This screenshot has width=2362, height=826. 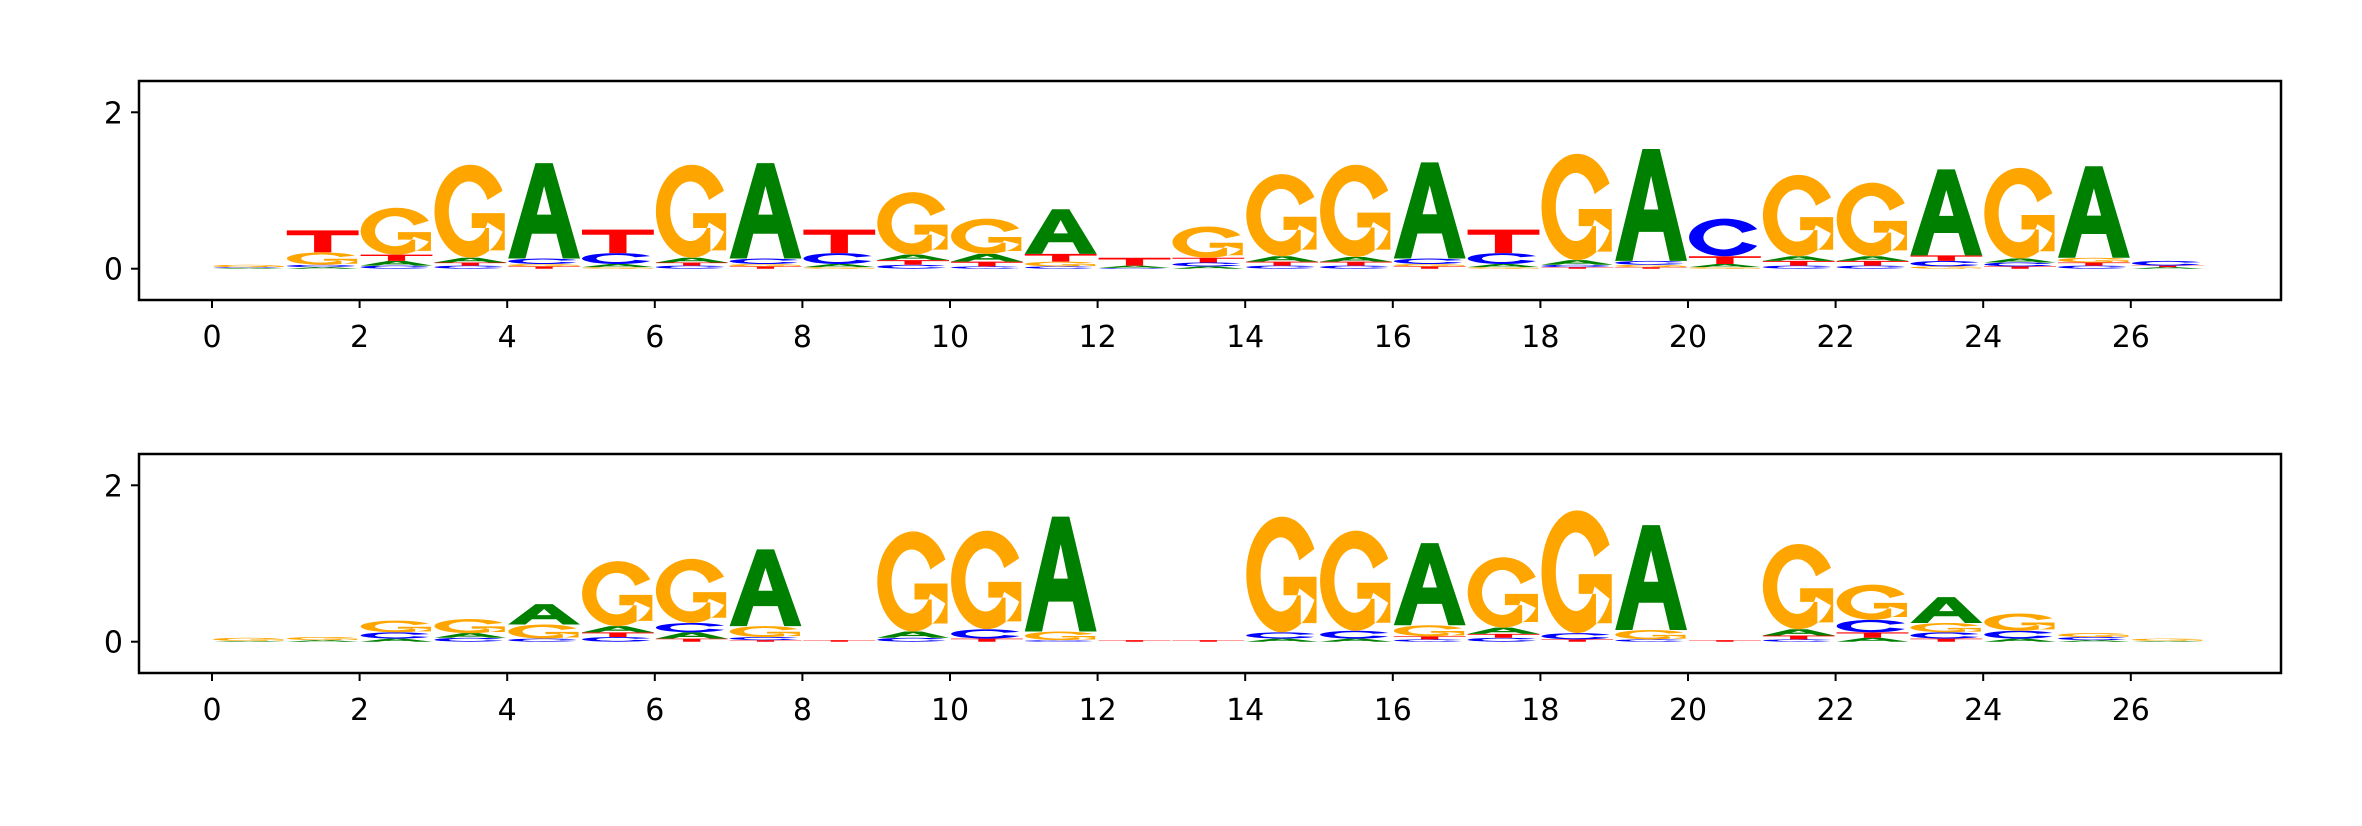 I want to click on x-tick-label: 6, so click(x=654, y=710).